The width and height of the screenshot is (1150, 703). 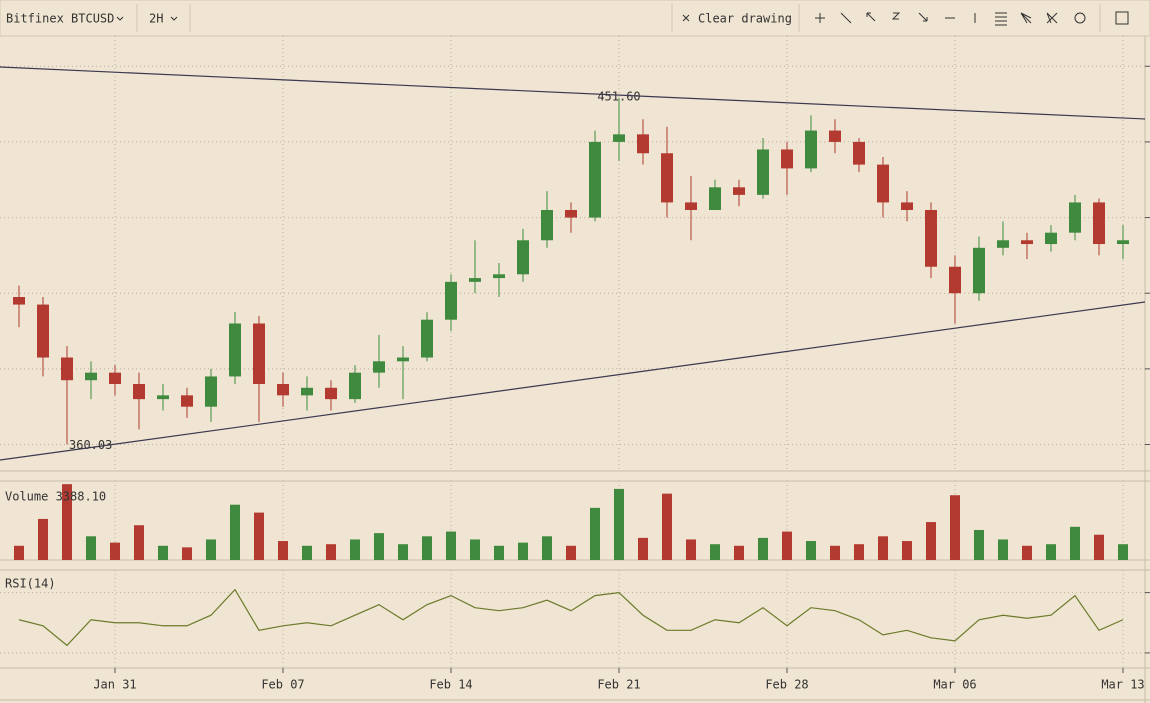 What do you see at coordinates (571, 617) in the screenshot?
I see `rsi-line` at bounding box center [571, 617].